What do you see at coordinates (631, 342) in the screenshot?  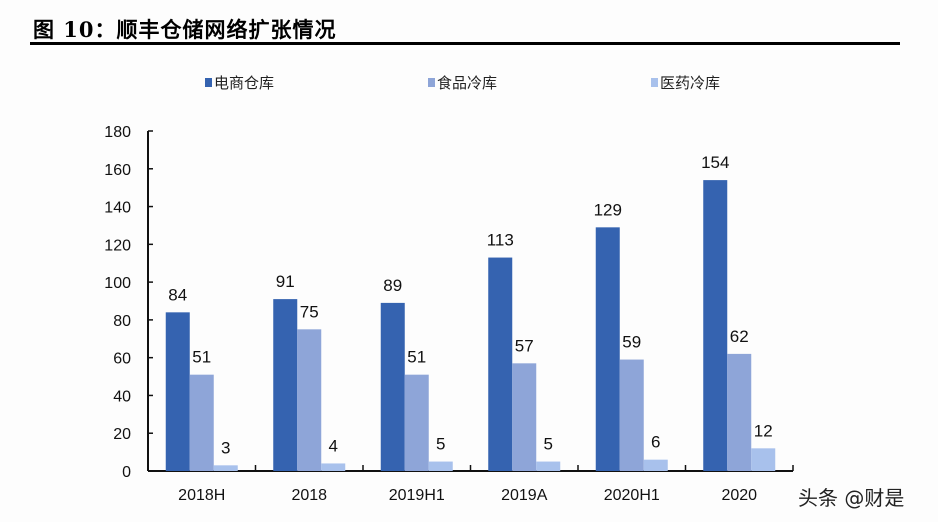 I see `data-label: 59` at bounding box center [631, 342].